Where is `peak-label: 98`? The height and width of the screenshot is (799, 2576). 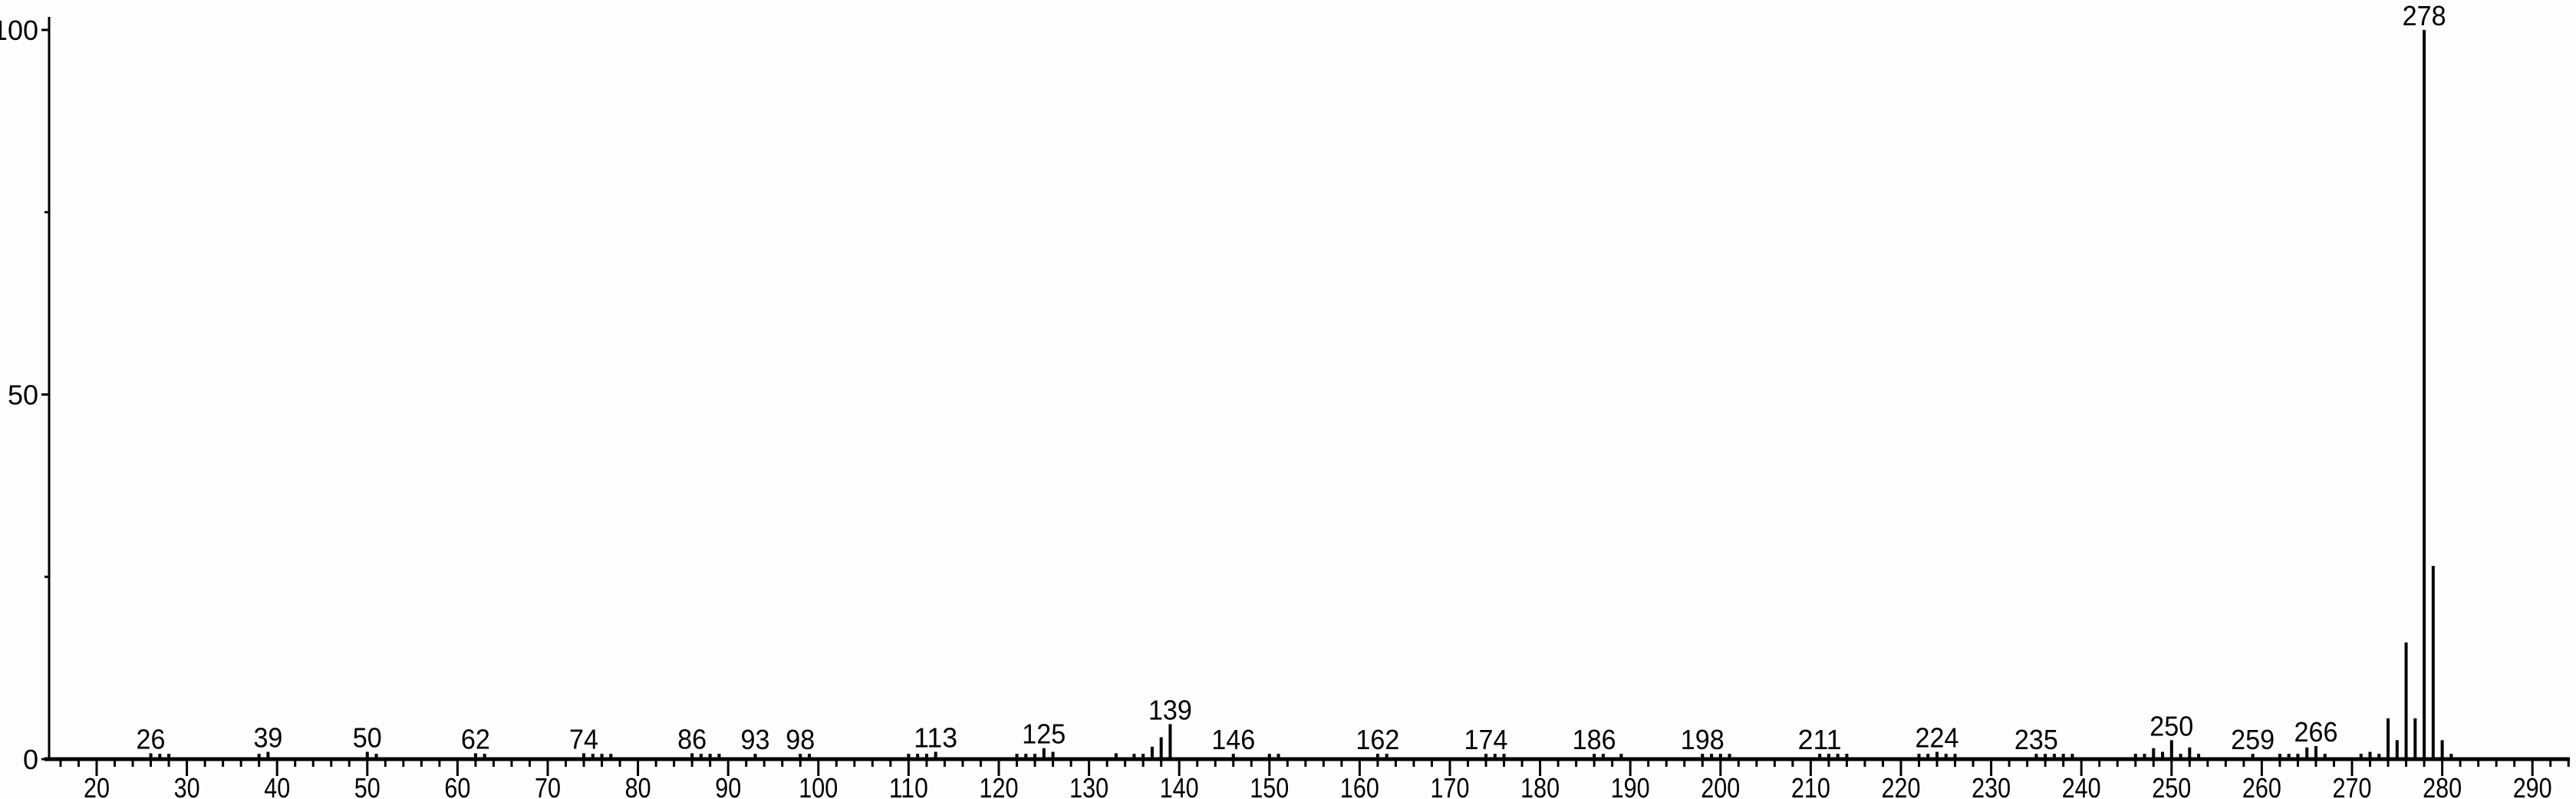
peak-label: 98 is located at coordinates (800, 739).